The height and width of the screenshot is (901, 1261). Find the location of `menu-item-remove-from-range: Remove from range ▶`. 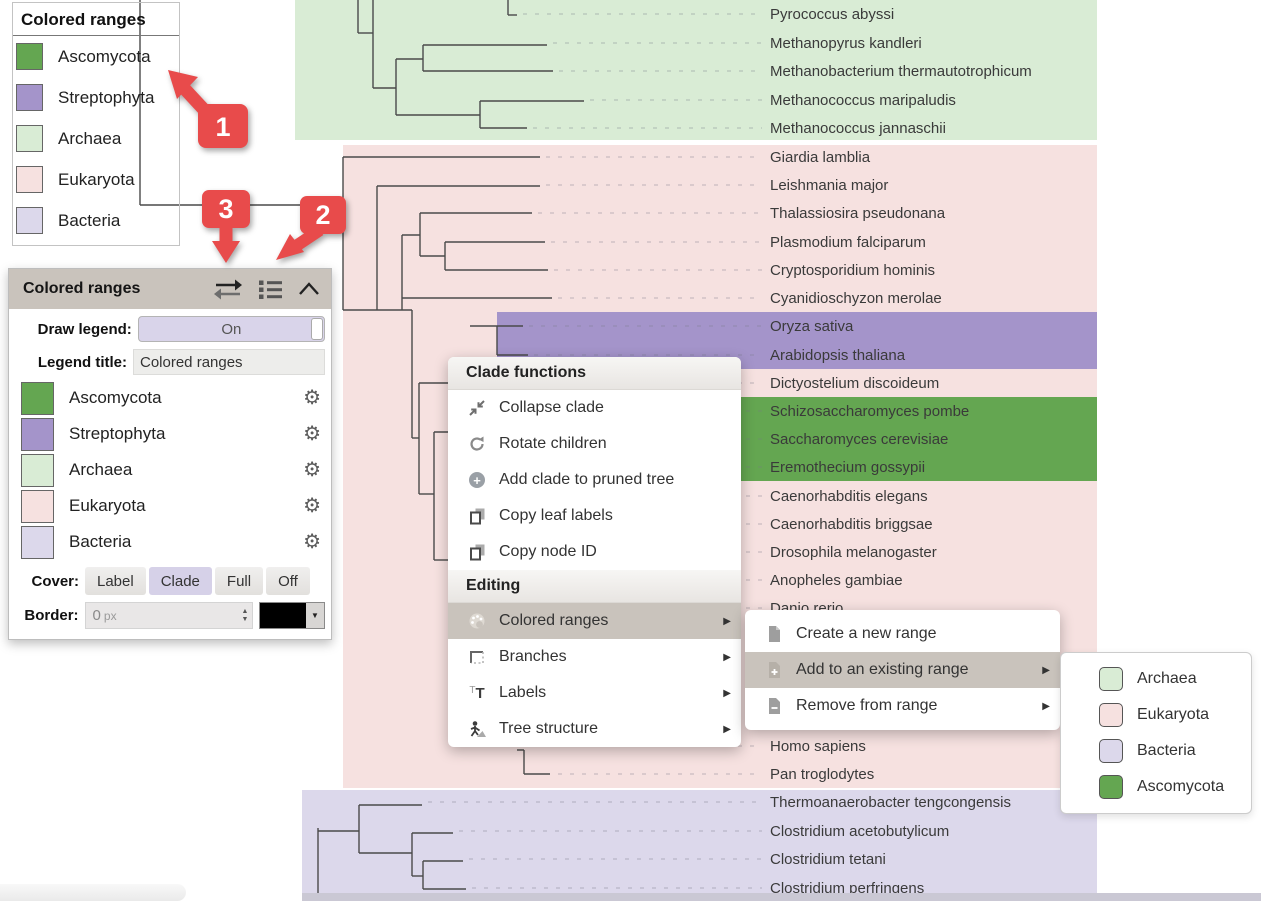

menu-item-remove-from-range: Remove from range ▶ is located at coordinates (902, 706).